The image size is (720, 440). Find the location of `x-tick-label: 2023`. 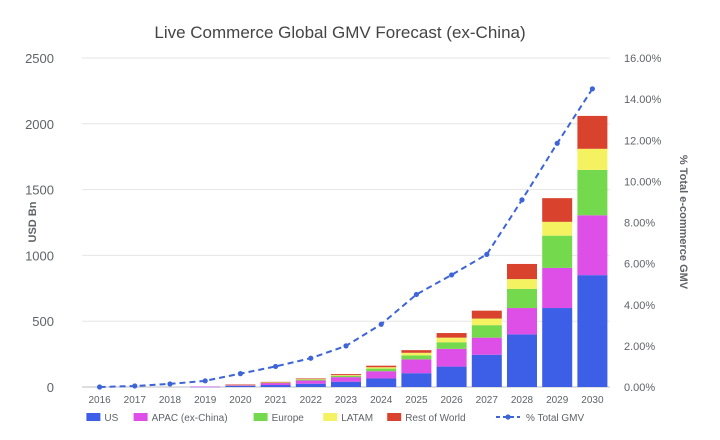

x-tick-label: 2023 is located at coordinates (346, 400).